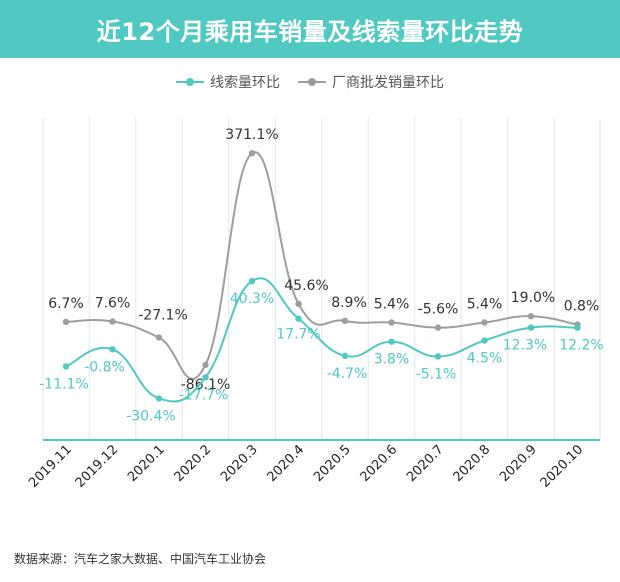 The height and width of the screenshot is (582, 620). I want to click on data-label: 8.9%, so click(349, 303).